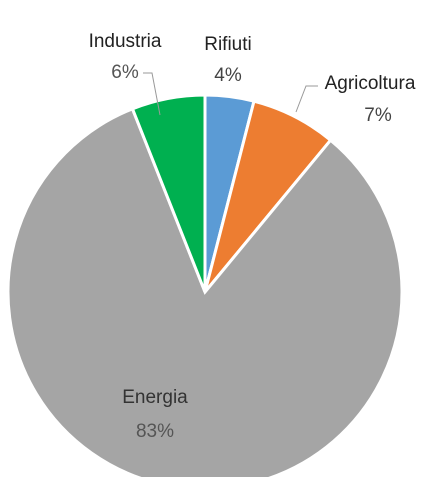 This screenshot has width=446, height=477. I want to click on pie-slice, so click(168, 193).